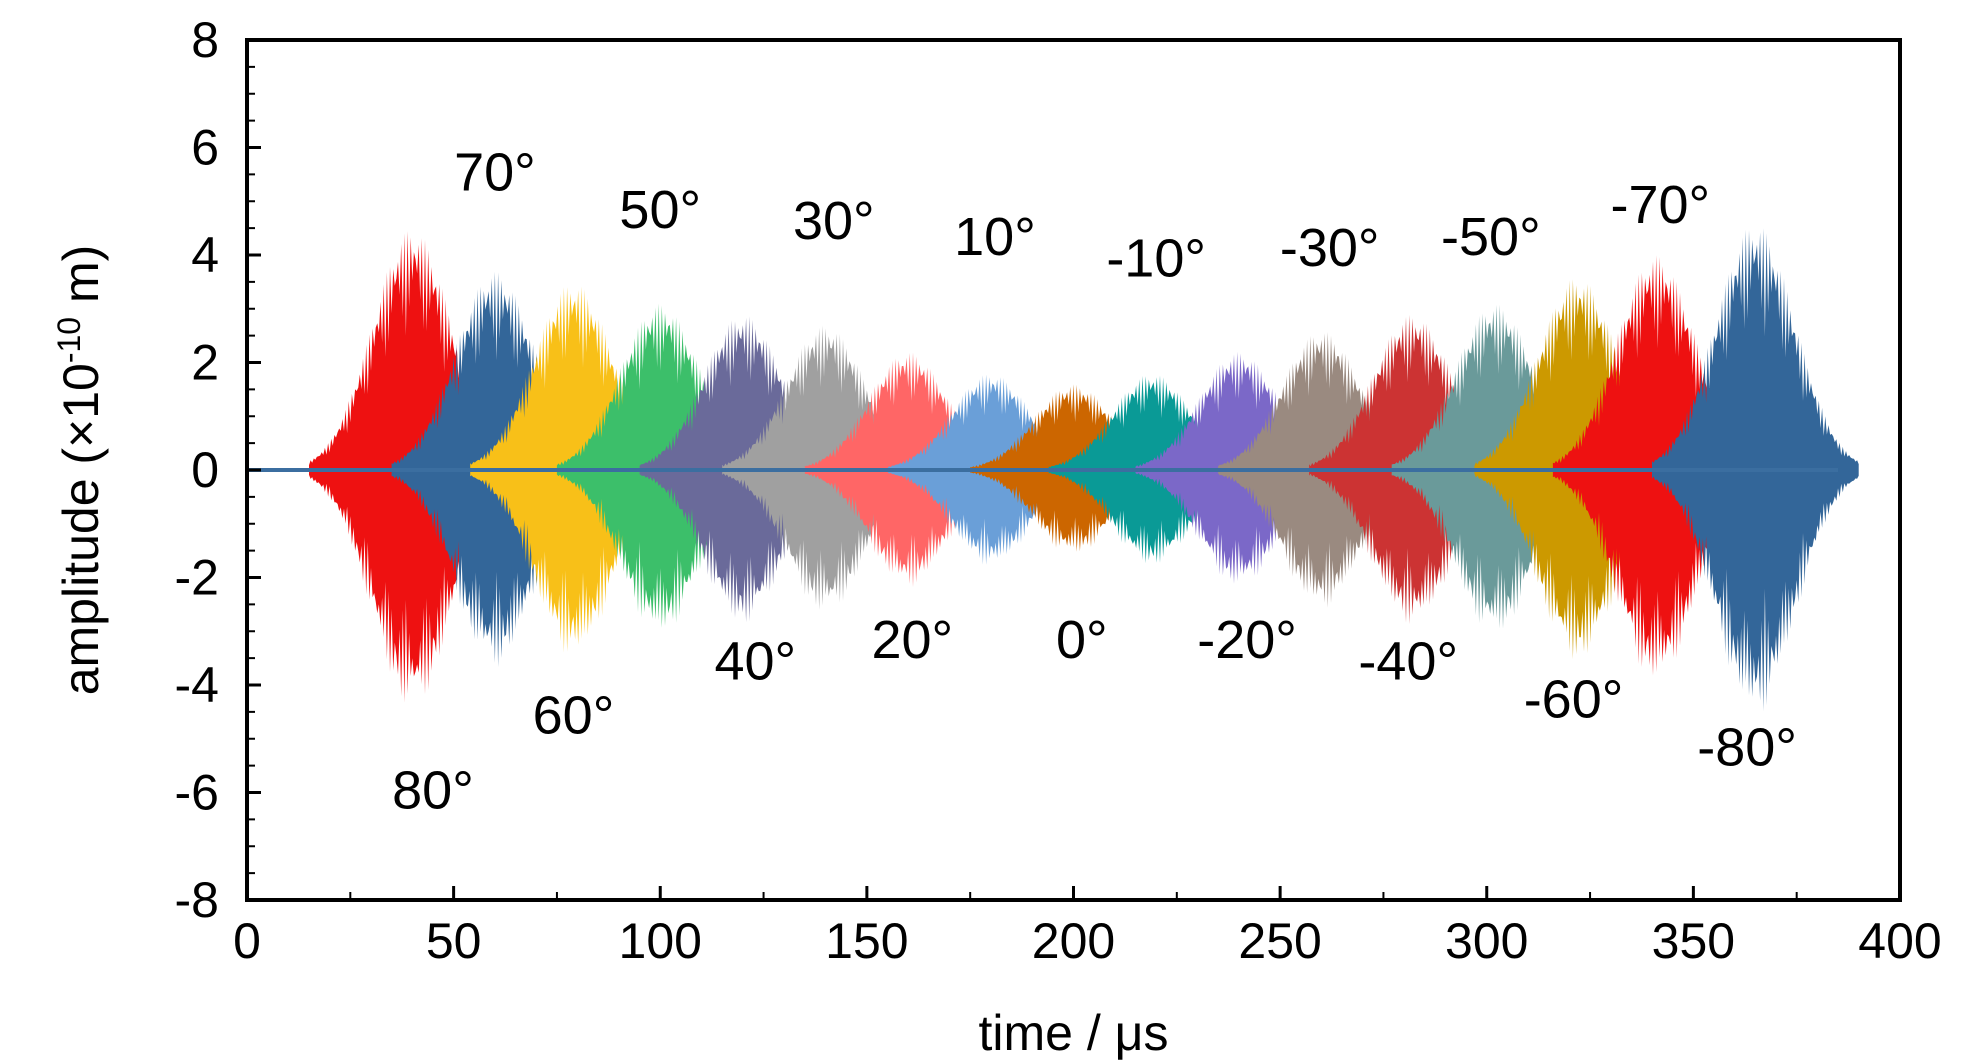 Image resolution: width=1984 pixels, height=1063 pixels. What do you see at coordinates (1073, 941) in the screenshot?
I see `x-tick-label: 200` at bounding box center [1073, 941].